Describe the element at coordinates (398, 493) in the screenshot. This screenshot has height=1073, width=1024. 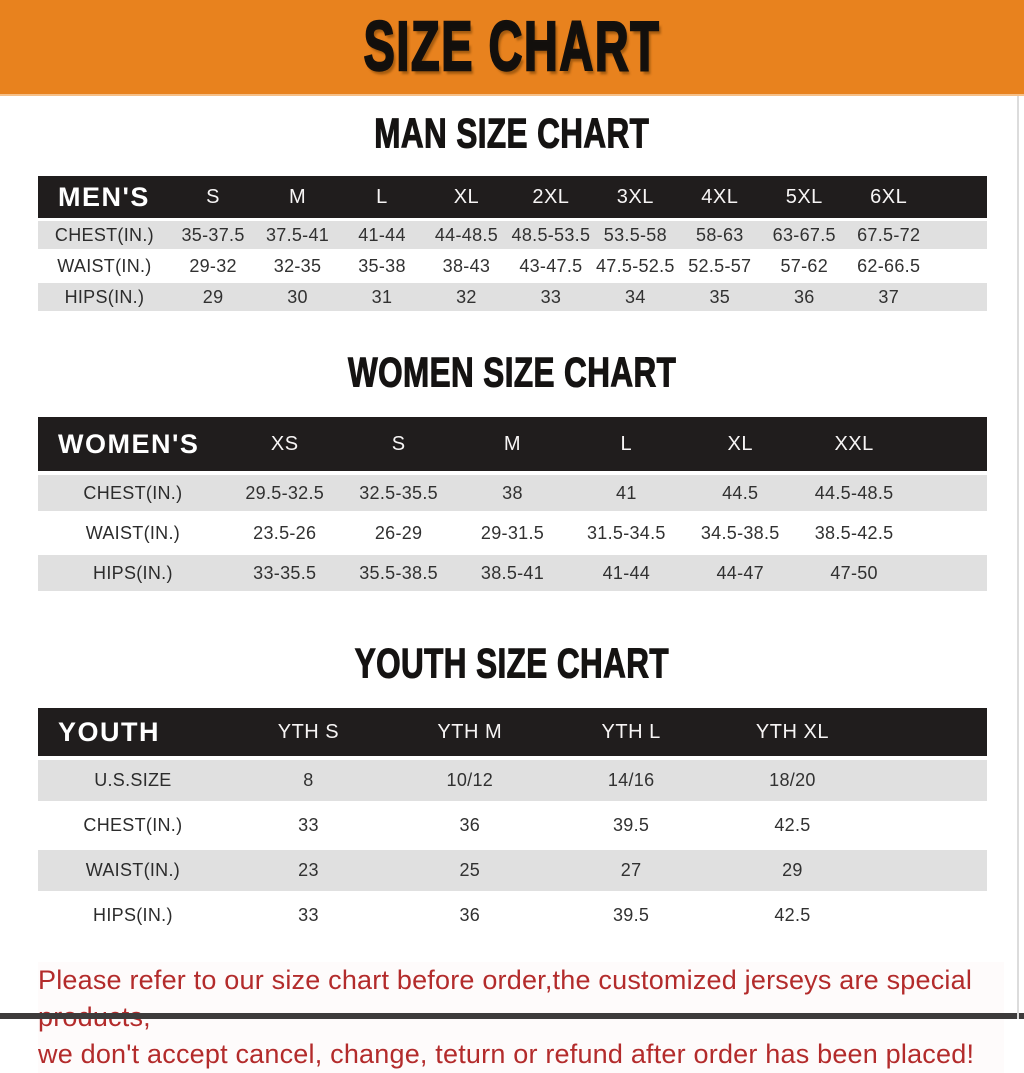
I see `size-value-cell: 32.5-35.5` at that location.